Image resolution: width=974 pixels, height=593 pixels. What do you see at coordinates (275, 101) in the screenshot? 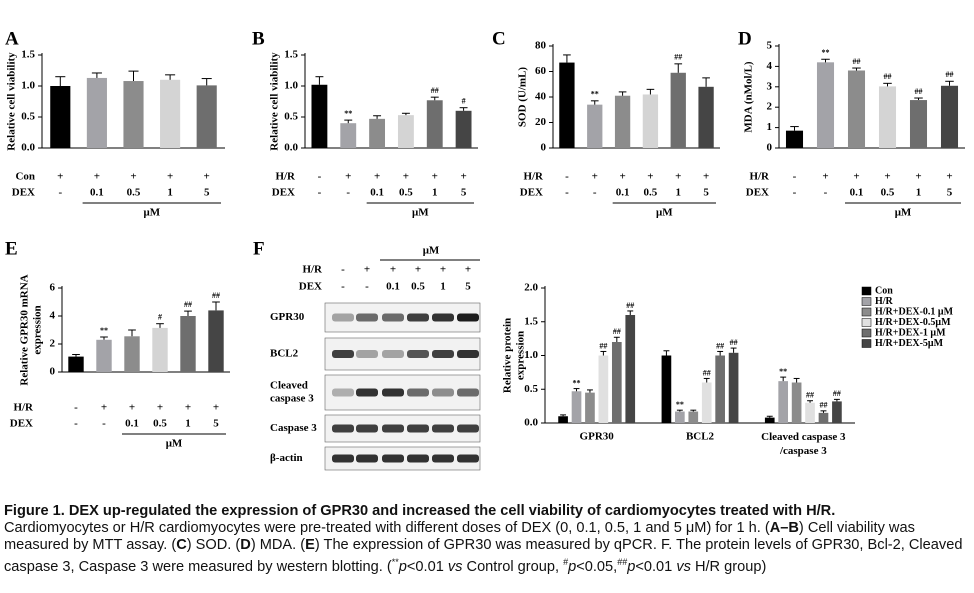
I see `y-axis-label: Relative cell viability` at bounding box center [275, 101].